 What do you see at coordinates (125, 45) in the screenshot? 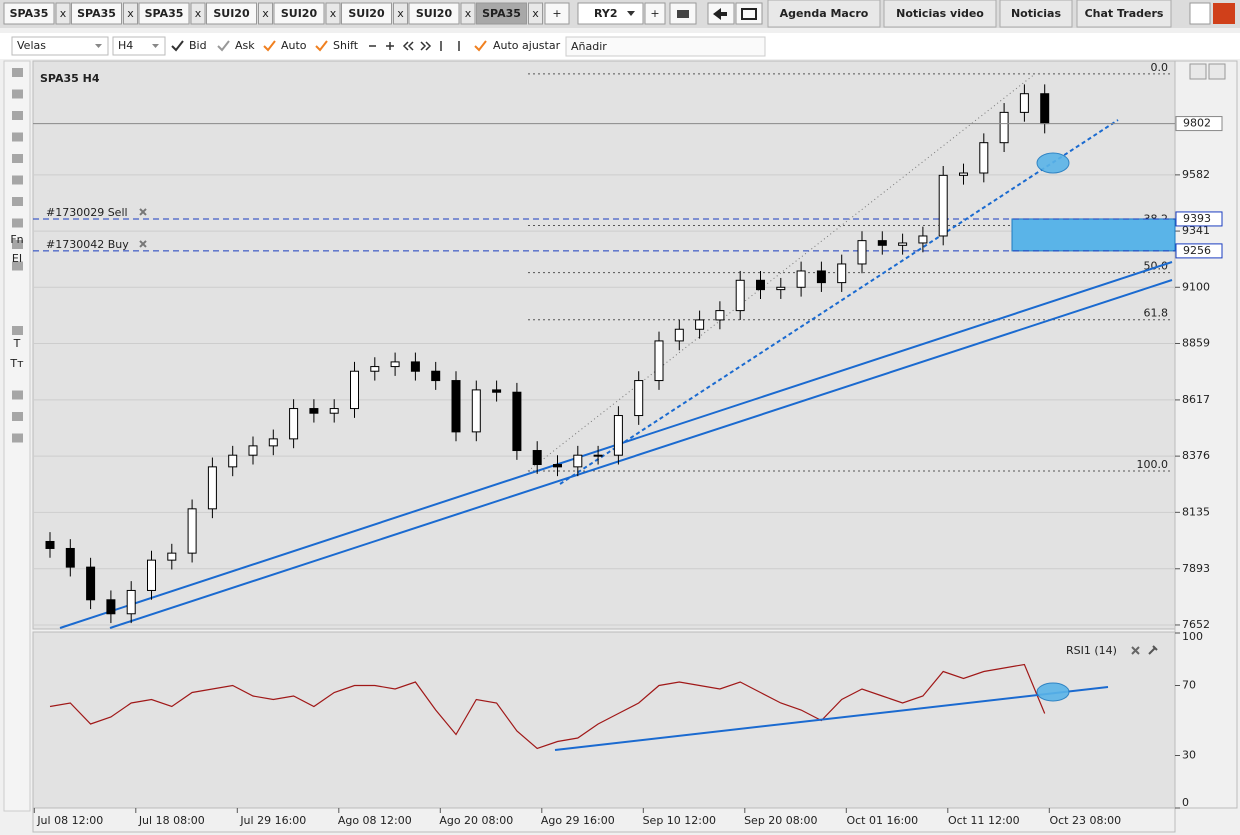
I see `timeframe-label: H4` at bounding box center [125, 45].